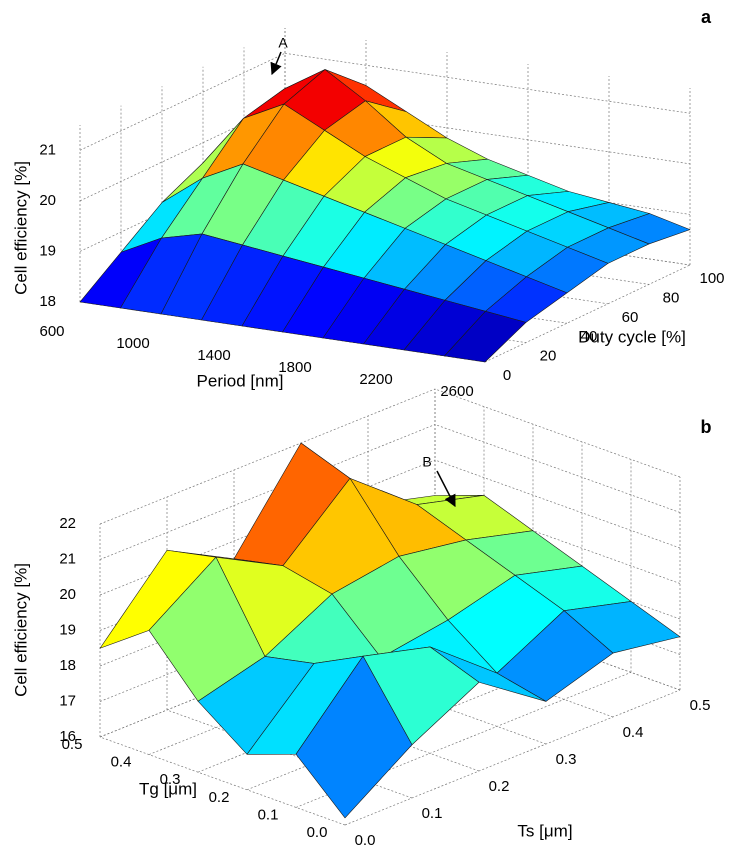 This screenshot has width=740, height=854. What do you see at coordinates (700, 705) in the screenshot?
I see `x-tick-label: 0.5` at bounding box center [700, 705].